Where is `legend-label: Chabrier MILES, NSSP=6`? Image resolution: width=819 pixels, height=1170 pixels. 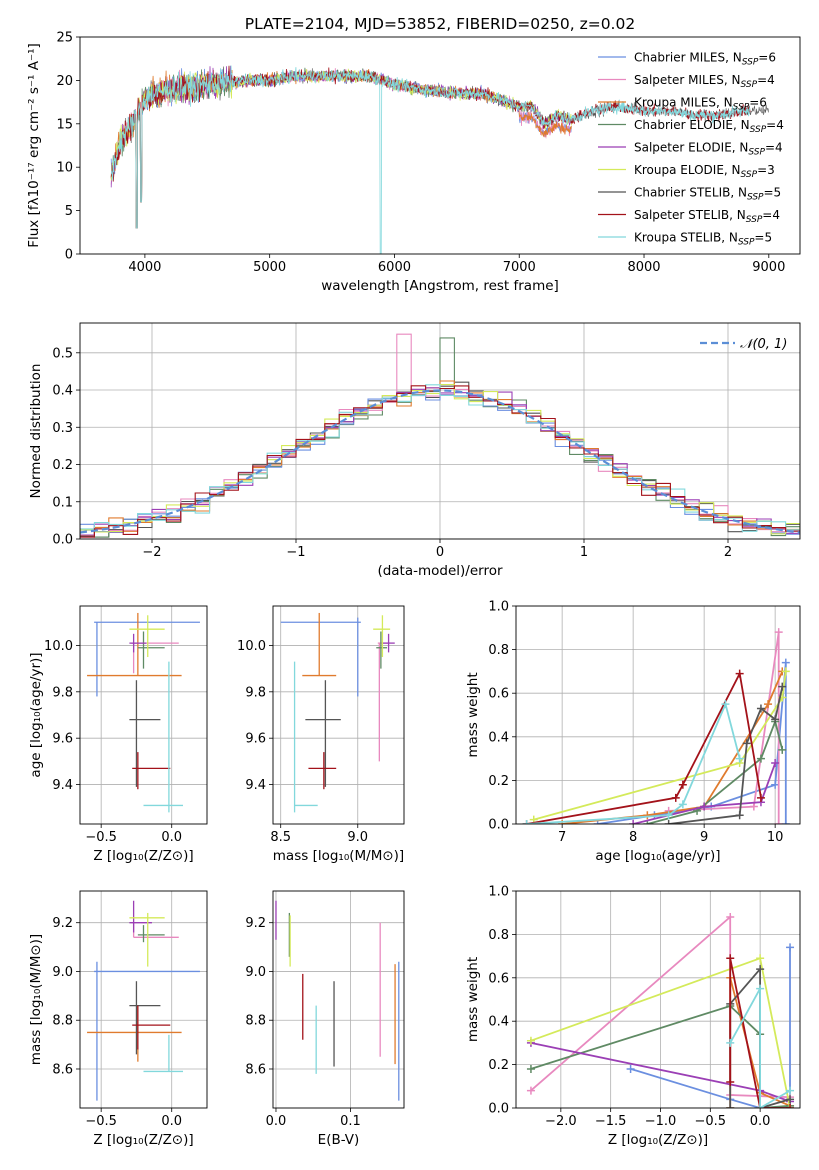
legend-label: Chabrier MILES, NSSP=6 is located at coordinates (705, 59).